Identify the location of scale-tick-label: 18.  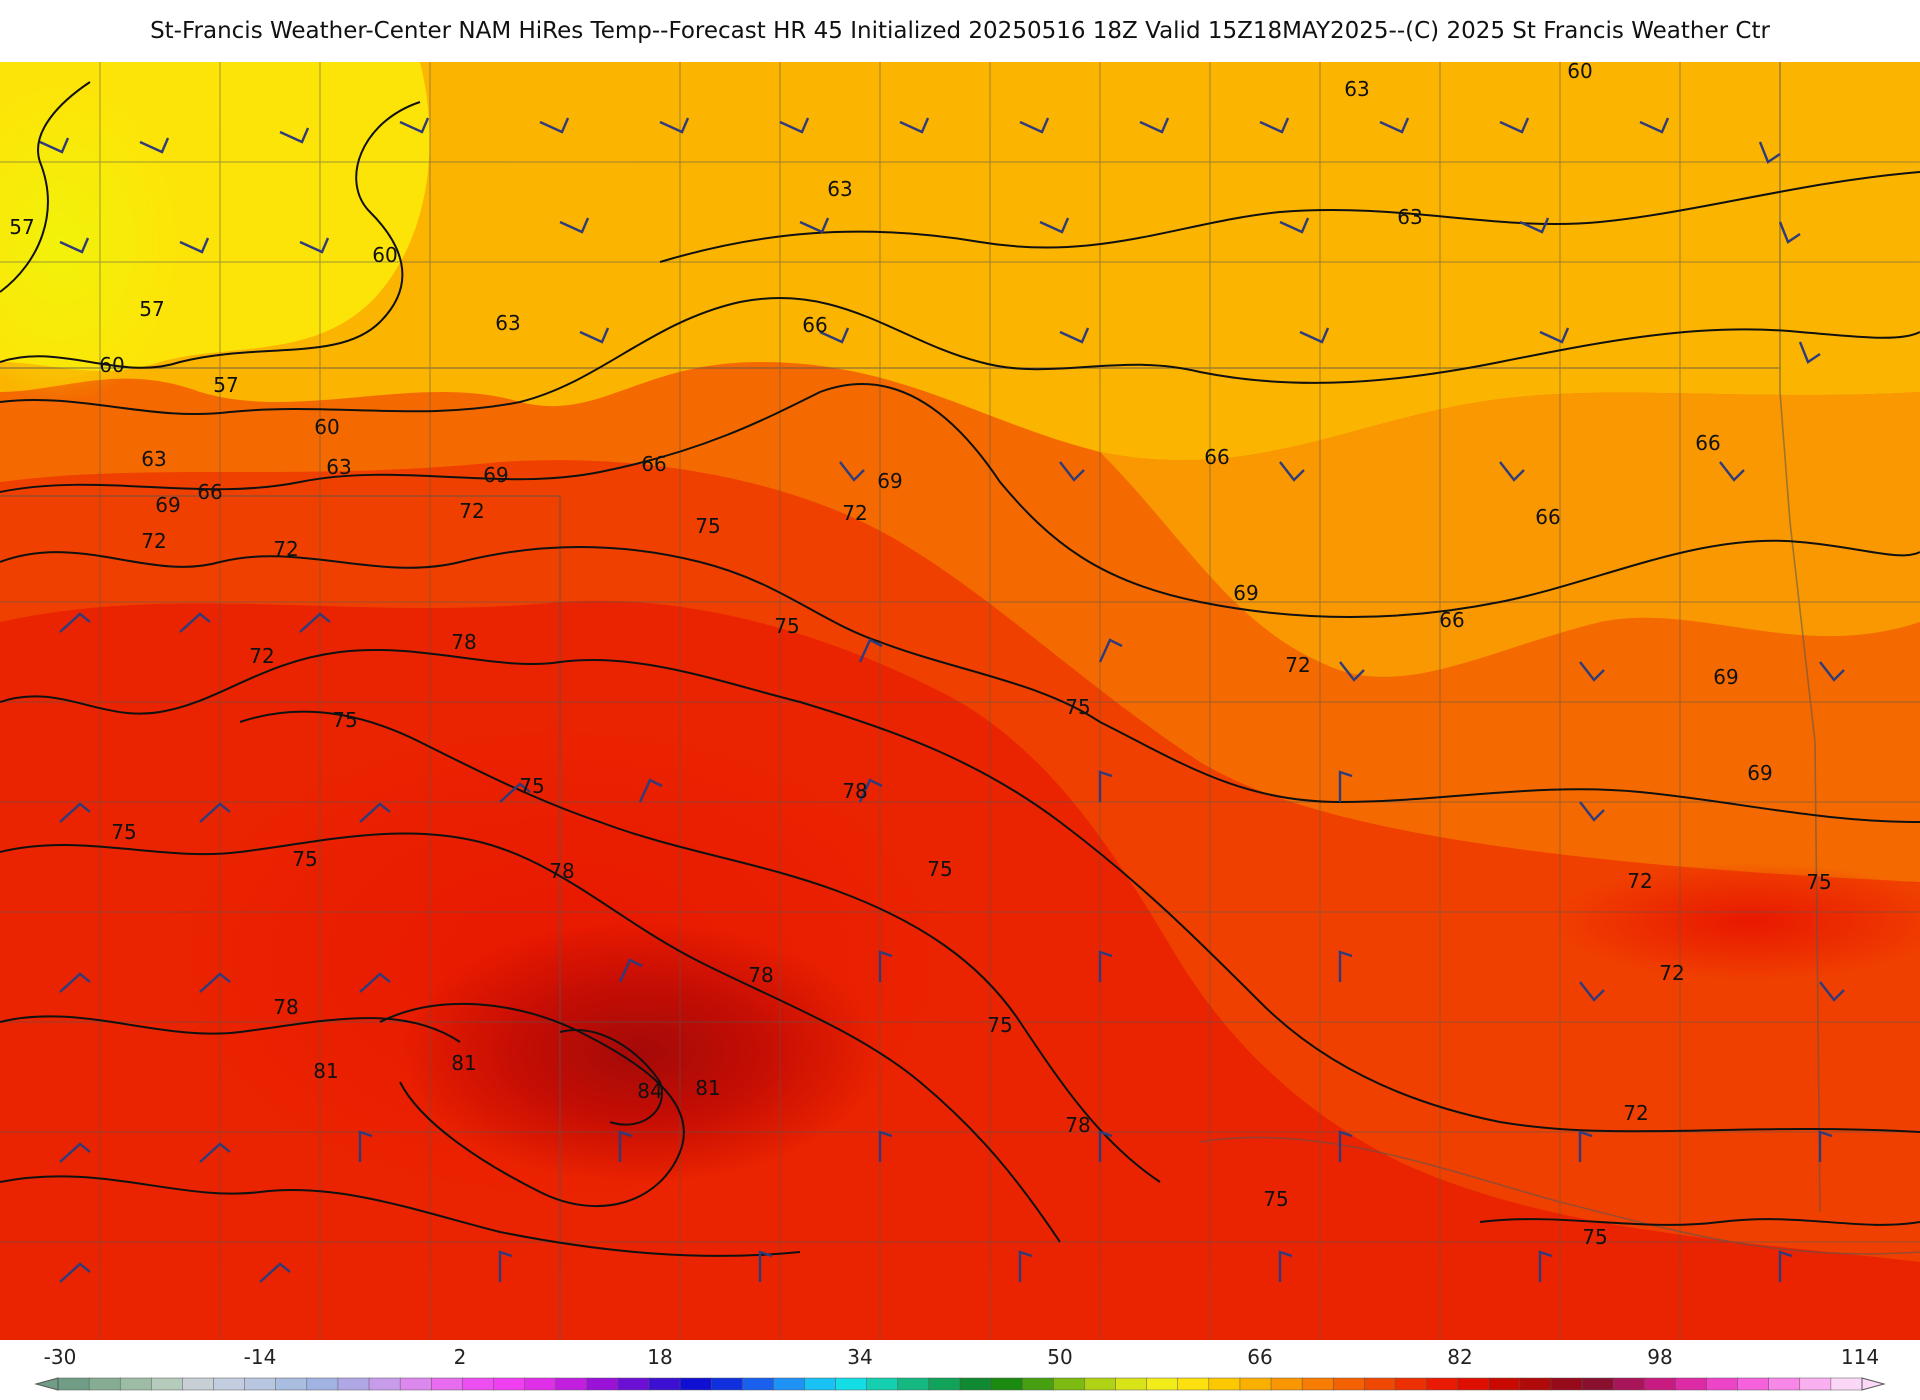
(659, 1357).